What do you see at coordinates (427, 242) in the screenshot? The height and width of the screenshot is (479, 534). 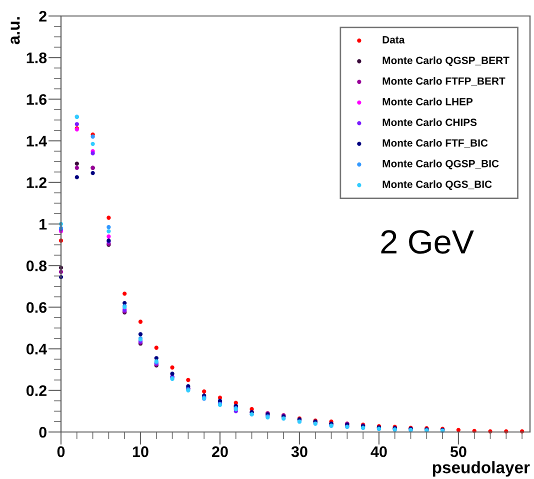 I see `annotation: 2 GeV` at bounding box center [427, 242].